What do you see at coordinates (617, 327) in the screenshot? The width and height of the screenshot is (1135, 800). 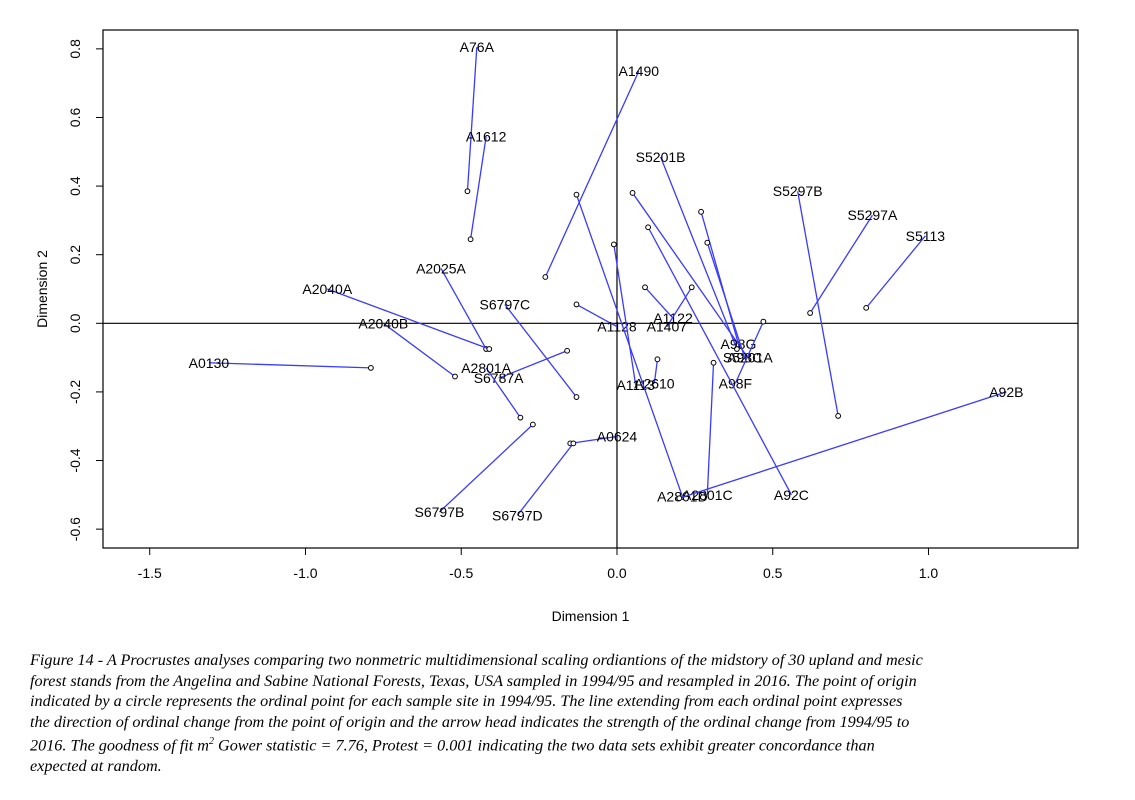 I see `point-label-A1128: A1128` at bounding box center [617, 327].